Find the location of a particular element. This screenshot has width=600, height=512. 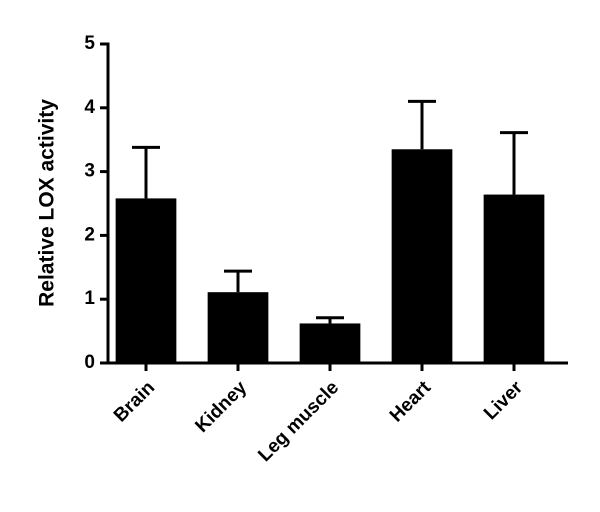

y-tick-label: 4 is located at coordinates (89, 107).